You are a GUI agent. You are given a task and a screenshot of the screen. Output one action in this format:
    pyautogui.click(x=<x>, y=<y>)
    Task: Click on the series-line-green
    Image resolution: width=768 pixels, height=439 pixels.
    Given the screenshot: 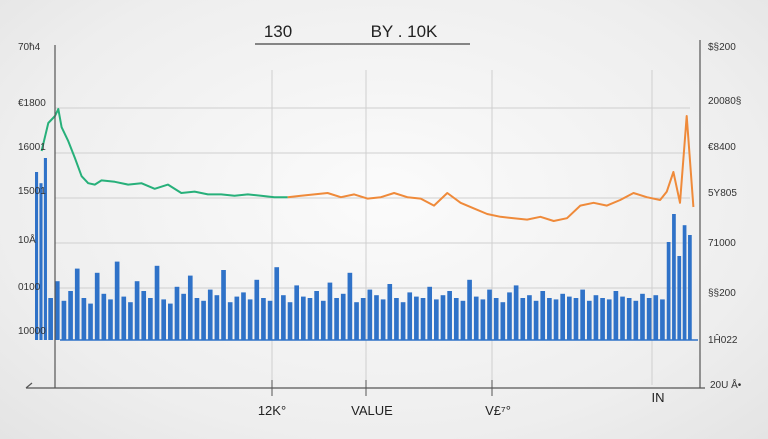 What is the action you would take?
    pyautogui.click(x=164, y=153)
    